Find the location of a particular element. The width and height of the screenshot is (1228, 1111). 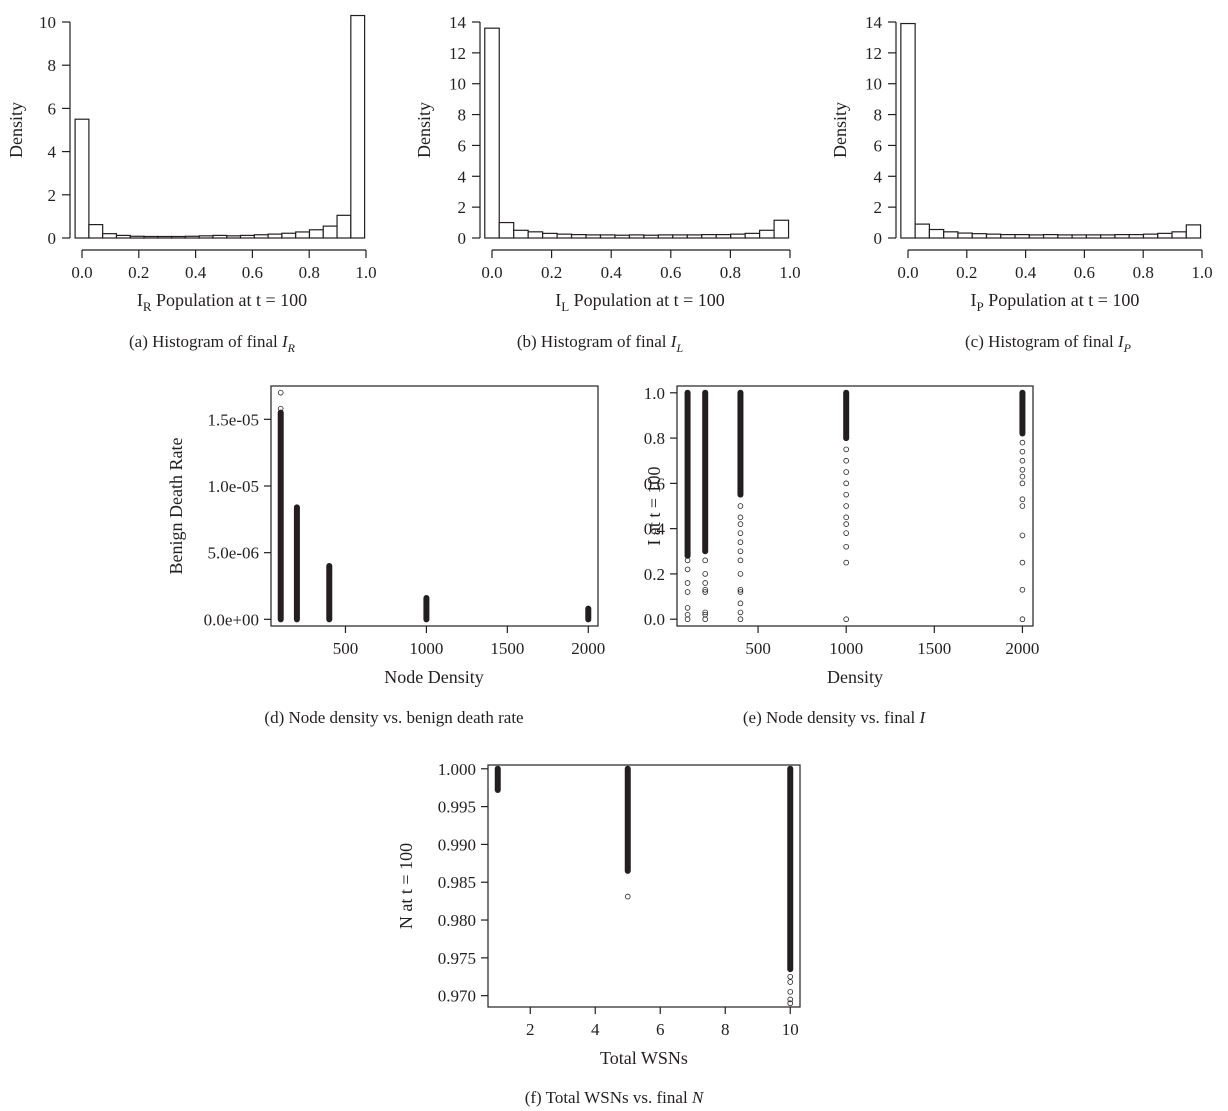

x-tick-label: 0.8 is located at coordinates (1143, 272).